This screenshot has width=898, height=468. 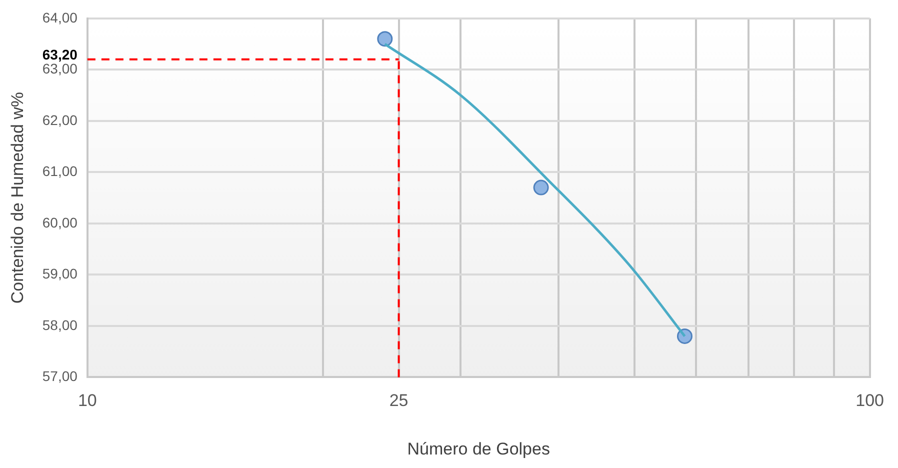 I want to click on x-tick-label: 10, so click(x=87, y=400).